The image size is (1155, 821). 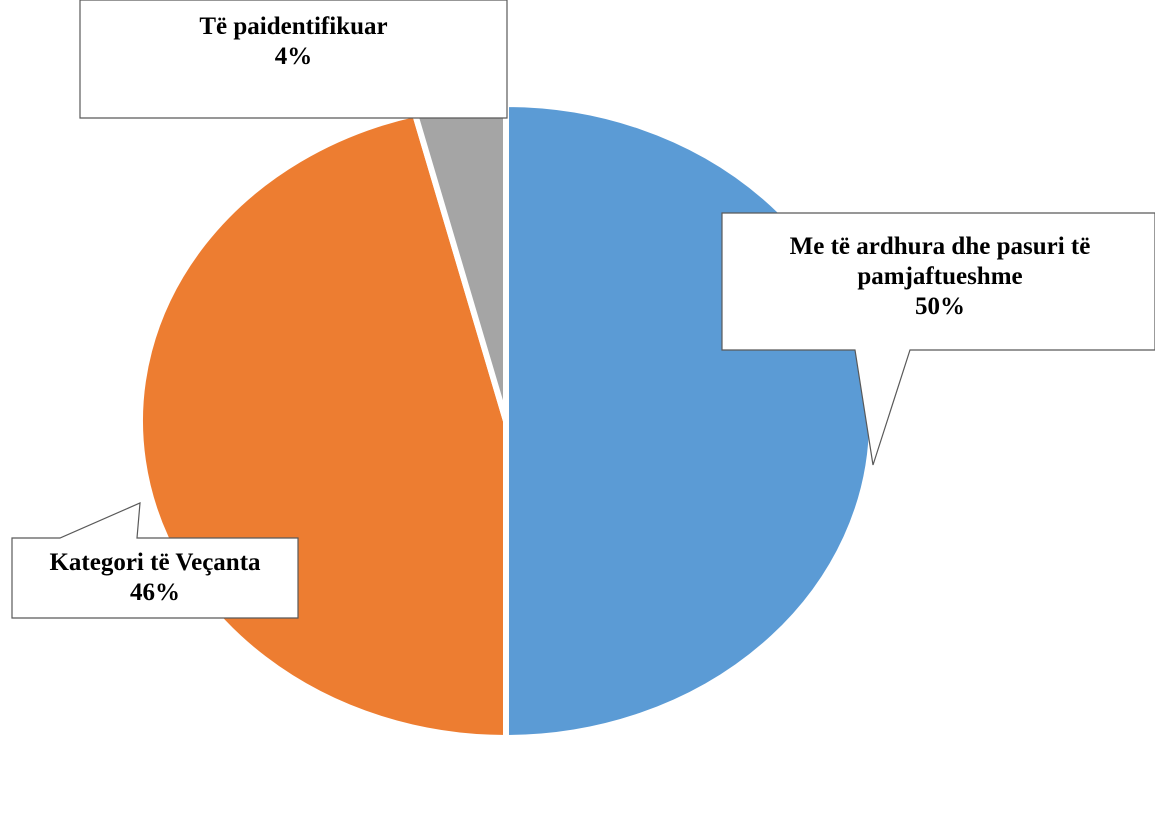 I want to click on label-value: 46%, so click(x=155, y=592).